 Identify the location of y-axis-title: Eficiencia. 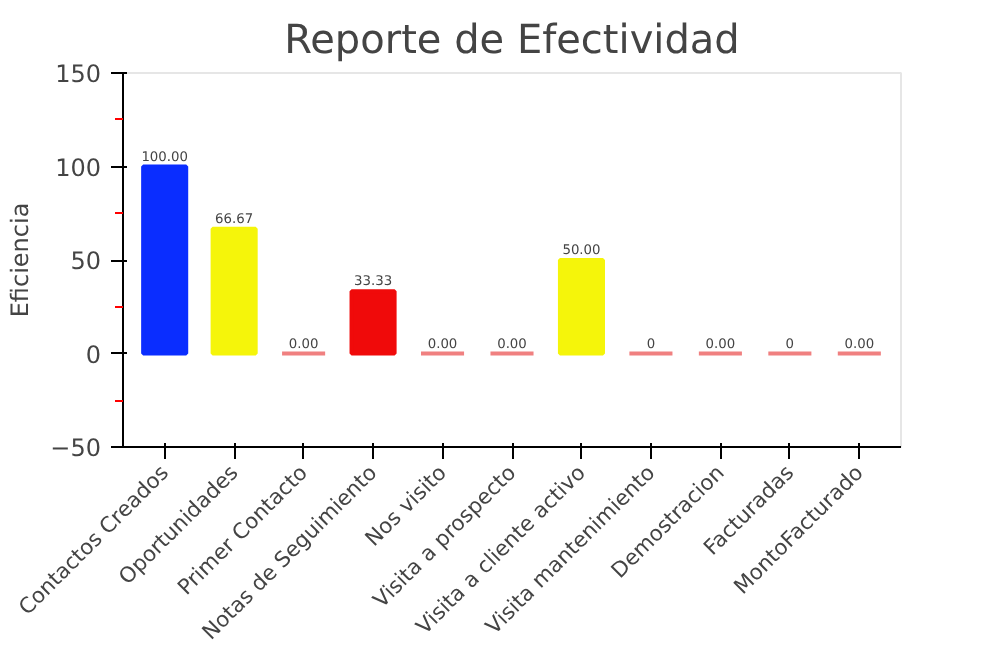
(20, 260).